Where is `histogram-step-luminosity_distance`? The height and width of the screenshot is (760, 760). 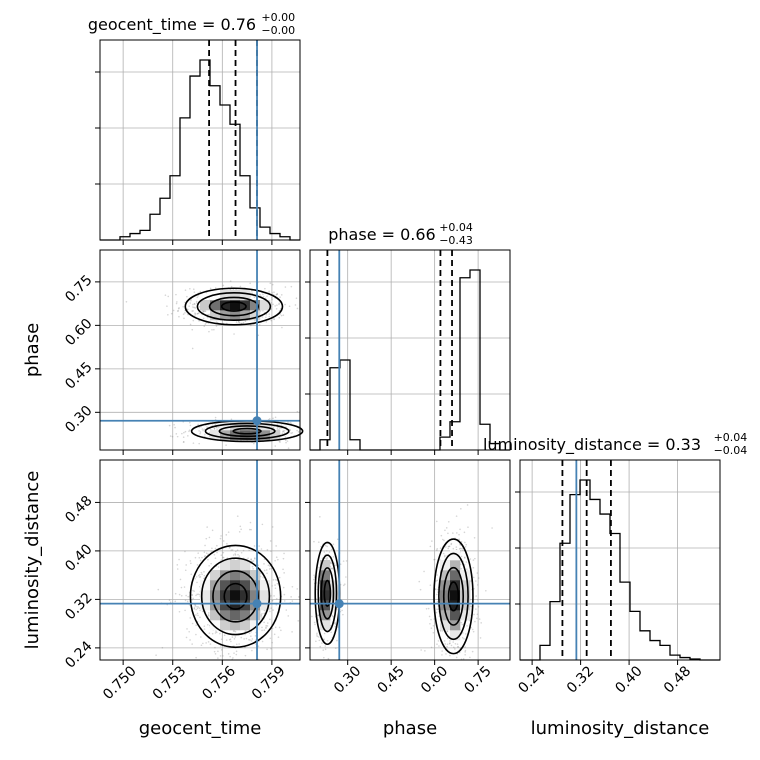 histogram-step-luminosity_distance is located at coordinates (620, 570).